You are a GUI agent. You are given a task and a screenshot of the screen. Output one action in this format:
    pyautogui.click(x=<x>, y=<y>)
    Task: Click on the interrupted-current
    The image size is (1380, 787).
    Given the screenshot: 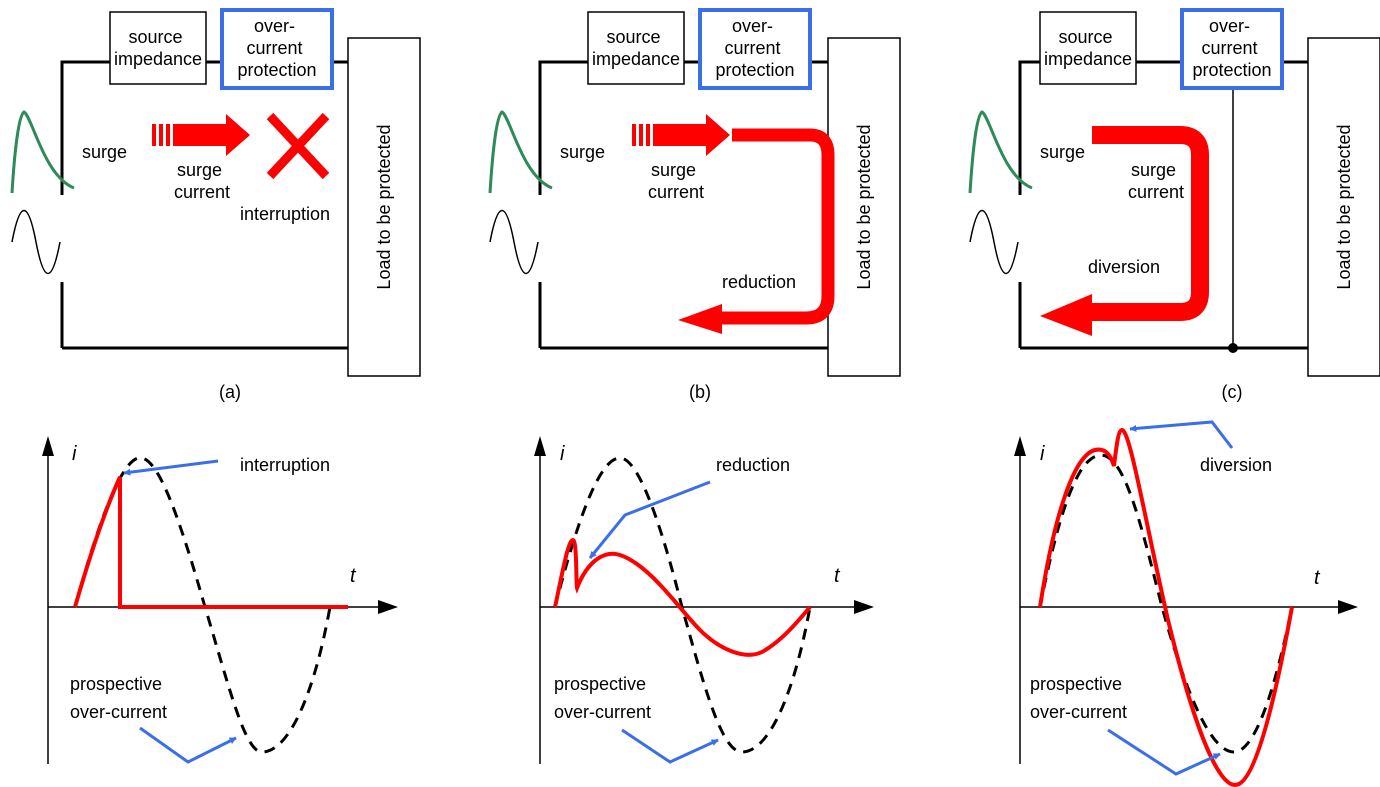 What is the action you would take?
    pyautogui.click(x=210, y=542)
    